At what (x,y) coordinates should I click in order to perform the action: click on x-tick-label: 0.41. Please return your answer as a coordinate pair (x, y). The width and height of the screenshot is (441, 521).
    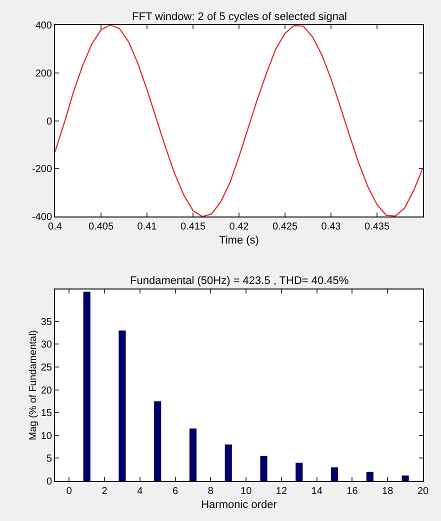
    Looking at the image, I should click on (147, 227).